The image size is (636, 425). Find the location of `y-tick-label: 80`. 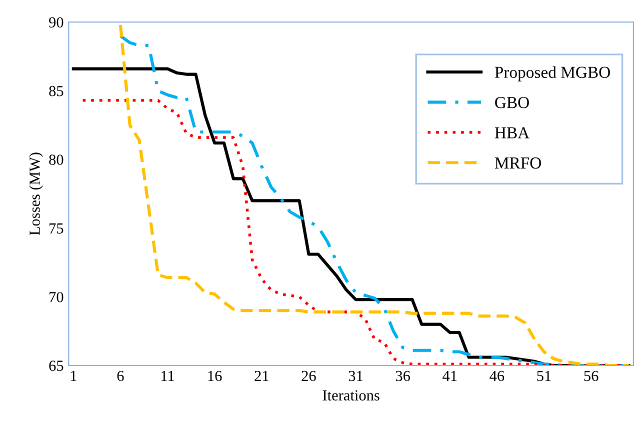

y-tick-label: 80 is located at coordinates (56, 159).